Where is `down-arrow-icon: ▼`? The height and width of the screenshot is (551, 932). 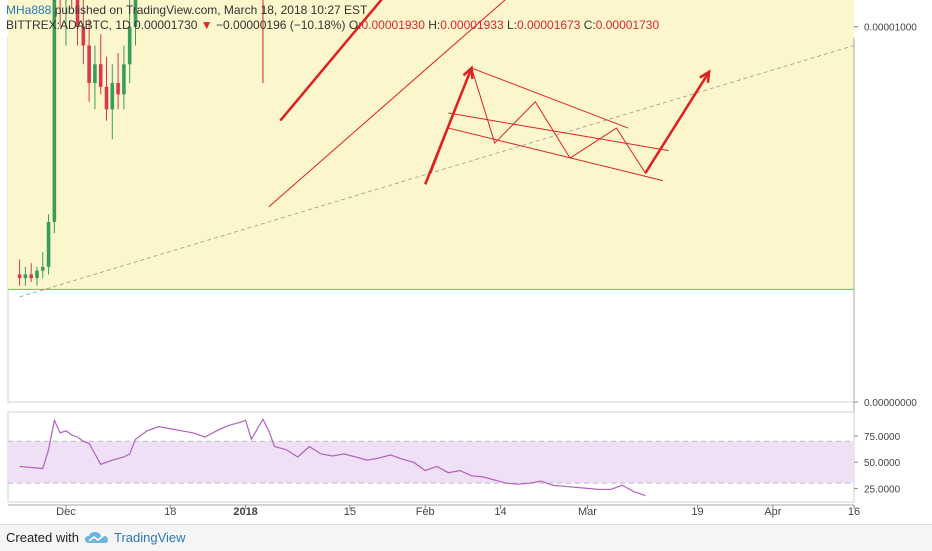 down-arrow-icon: ▼ is located at coordinates (206, 25).